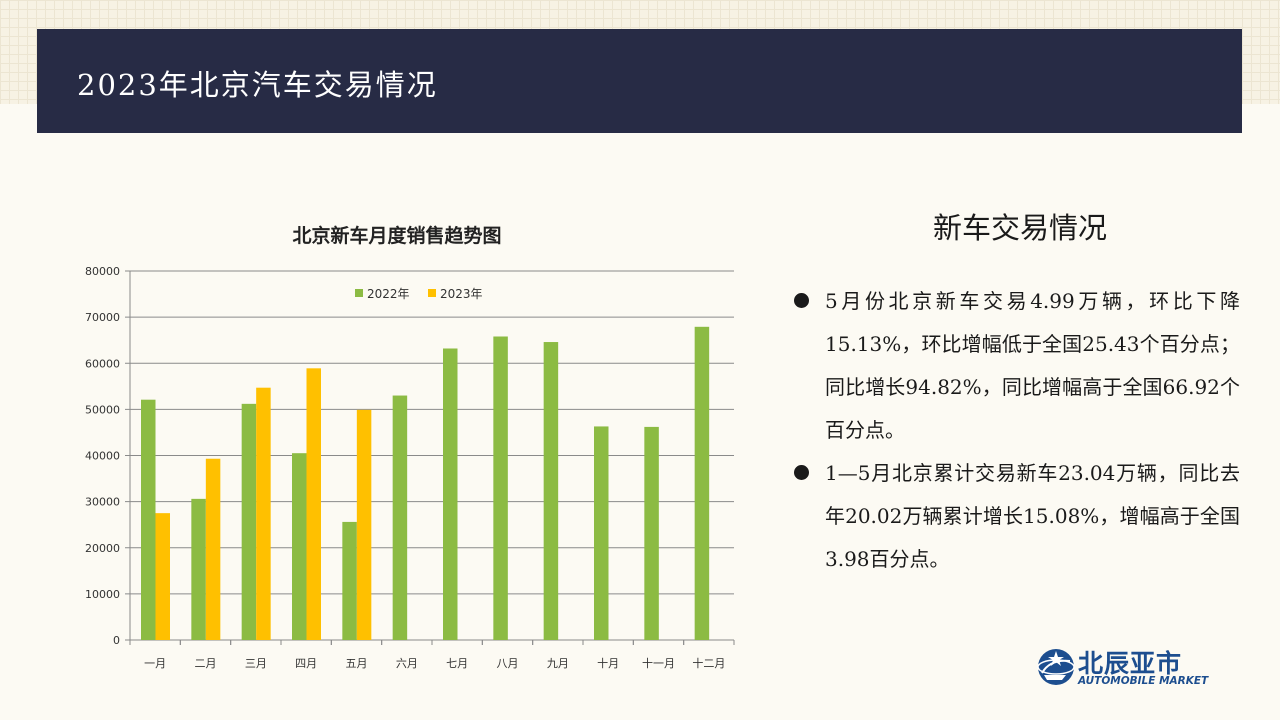 The width and height of the screenshot is (1280, 720). Describe the element at coordinates (1130, 663) in the screenshot. I see `logo-name: 北辰亚市` at that location.